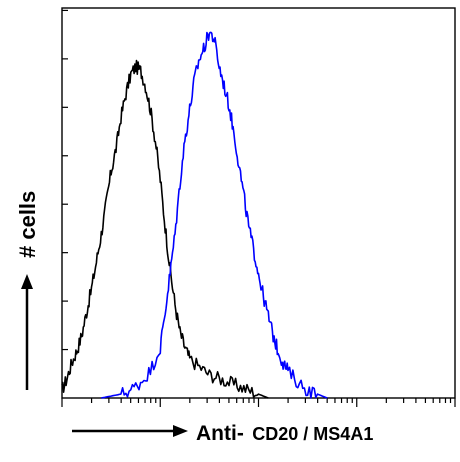 The height and width of the screenshot is (462, 460). Describe the element at coordinates (65, 180) in the screenshot. I see `y-ticks` at that location.